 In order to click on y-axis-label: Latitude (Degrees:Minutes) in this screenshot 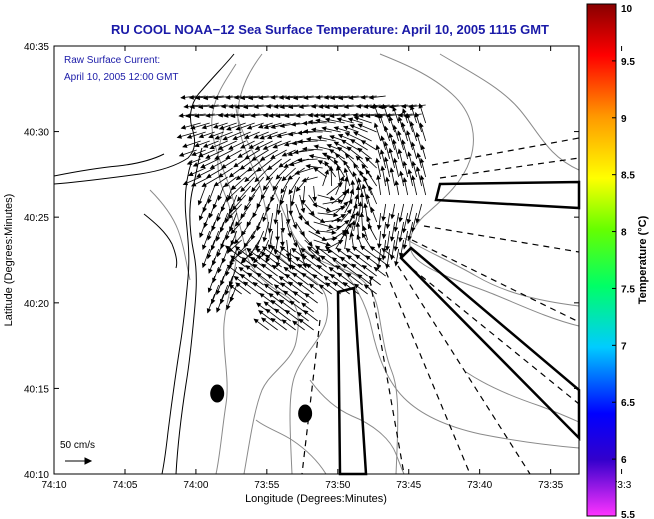, I will do `click(9, 260)`.